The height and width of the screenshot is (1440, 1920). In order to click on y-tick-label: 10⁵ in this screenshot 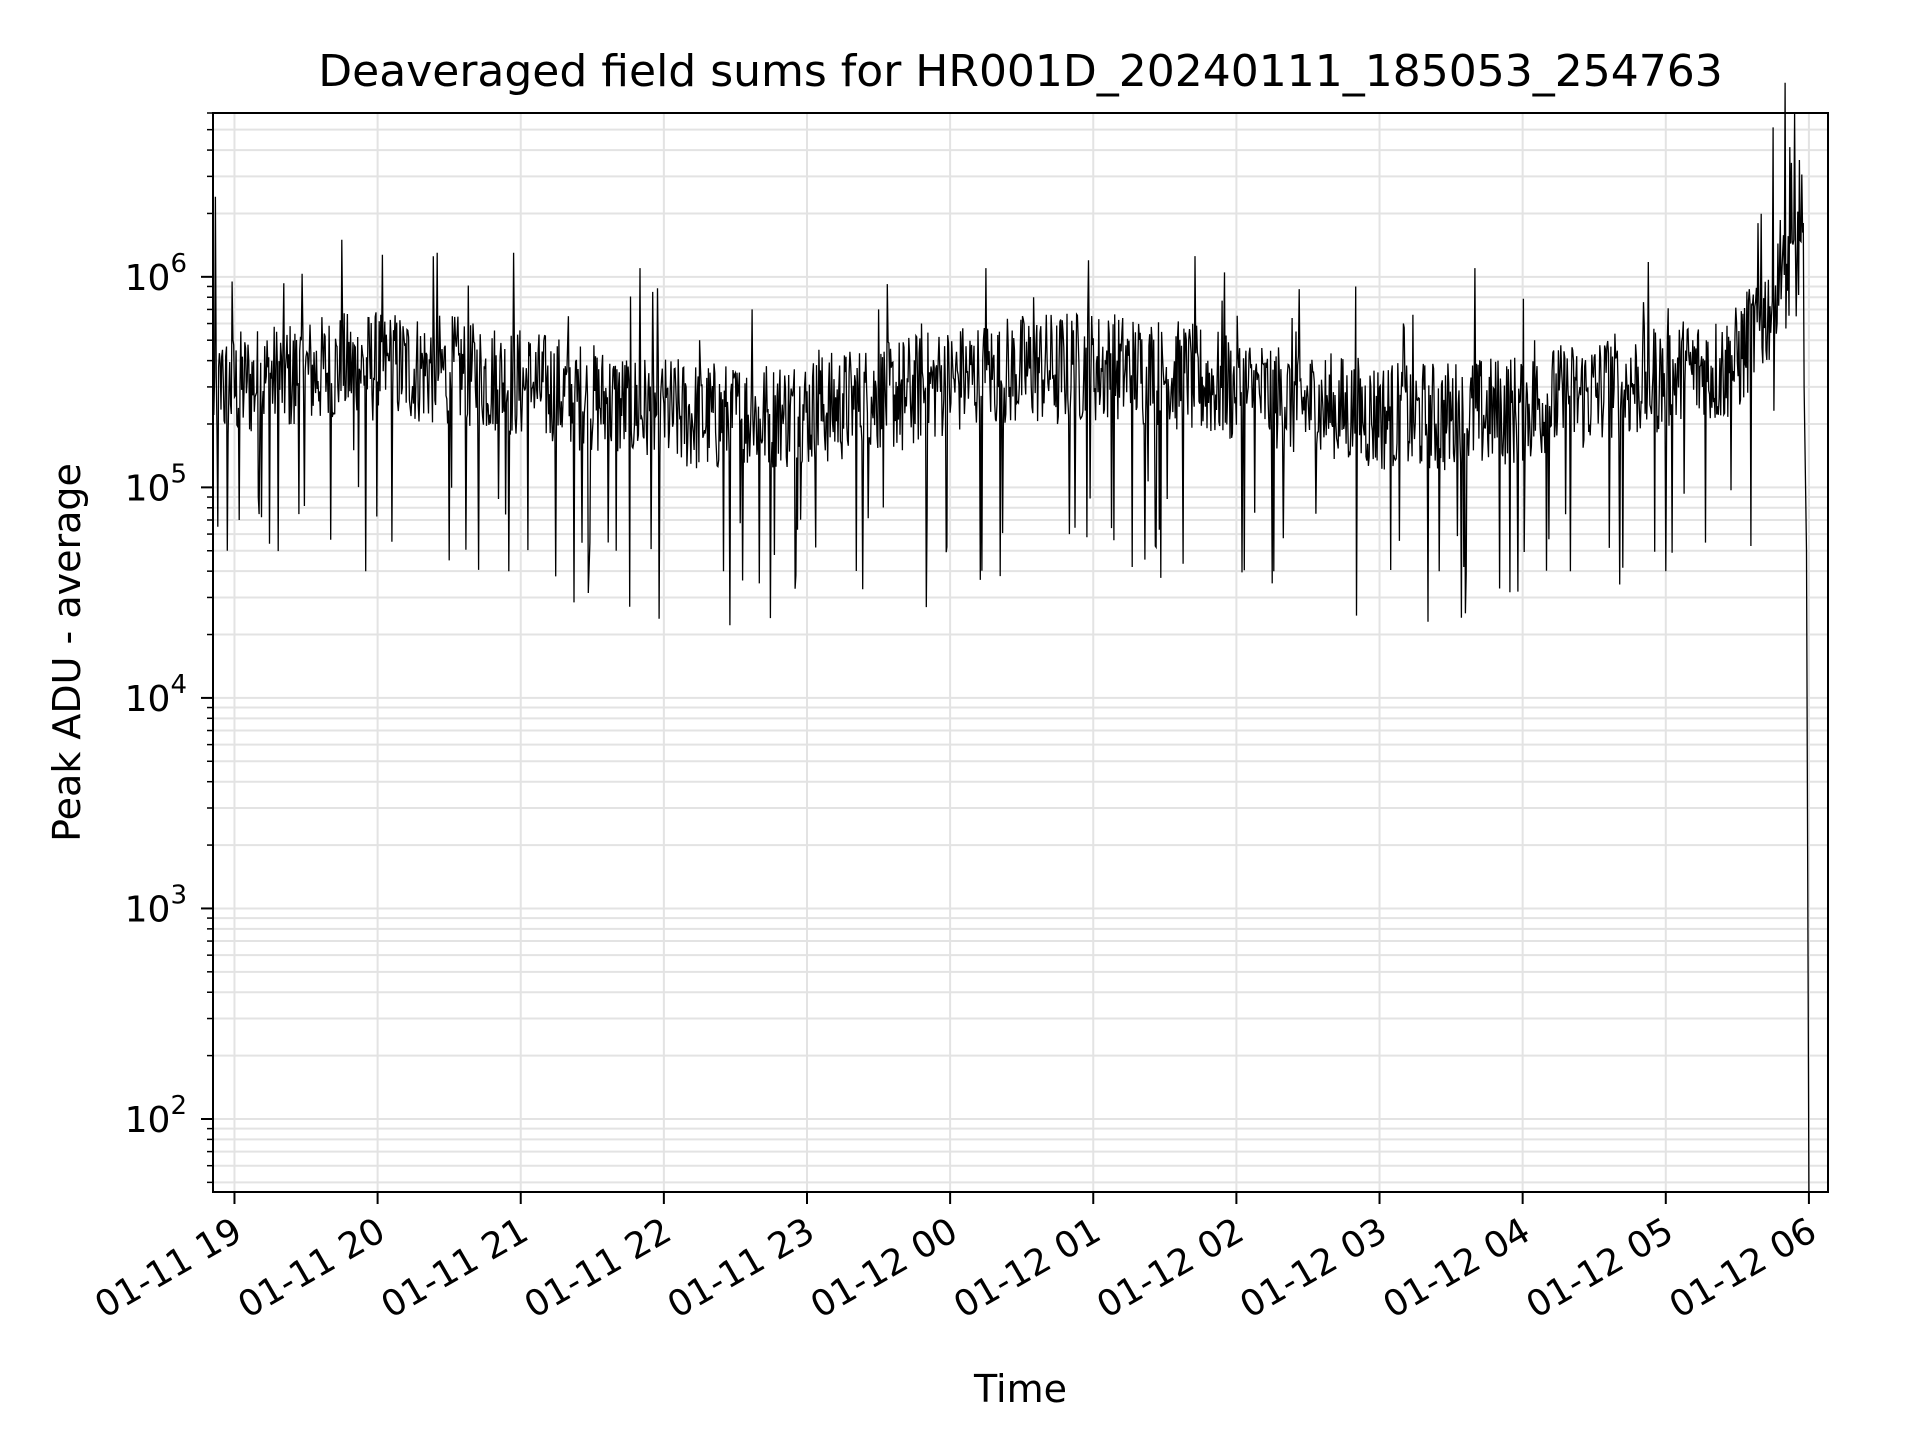, I will do `click(156, 484)`.